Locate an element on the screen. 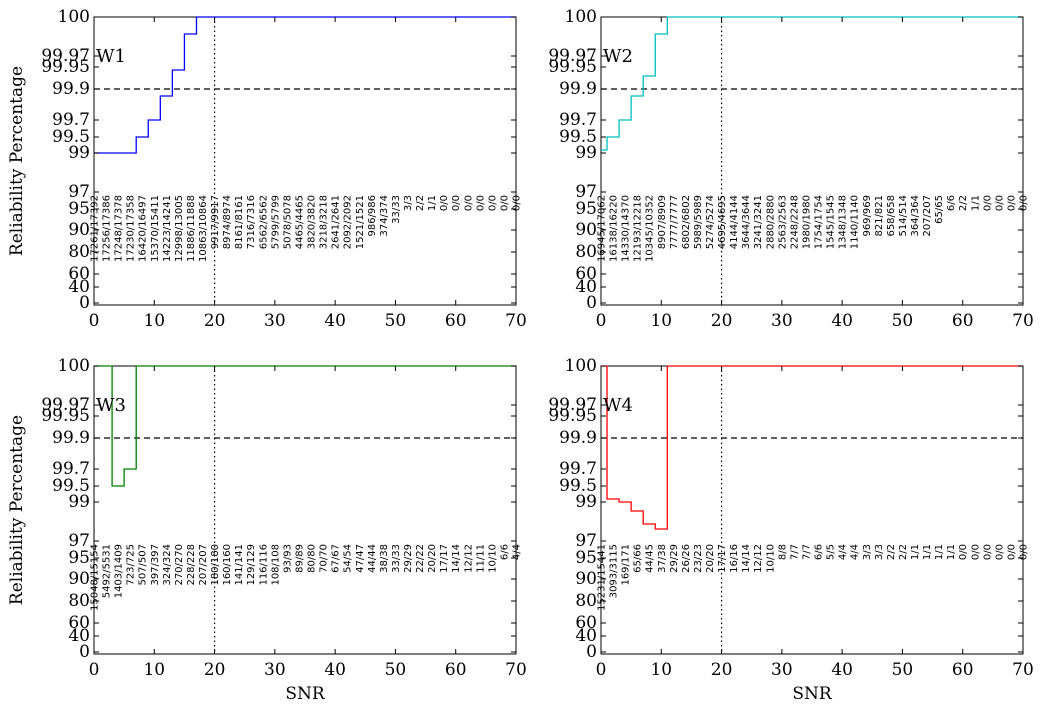 This screenshot has height=713, width=1044. panel-label: W4 is located at coordinates (618, 405).